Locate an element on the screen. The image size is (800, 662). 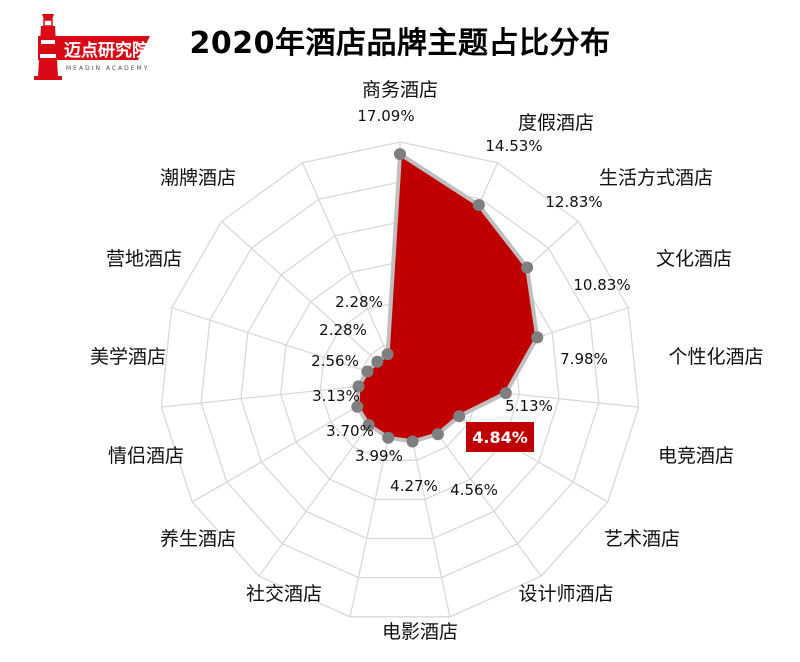
logo-text: 迈点研究院 is located at coordinates (106, 50).